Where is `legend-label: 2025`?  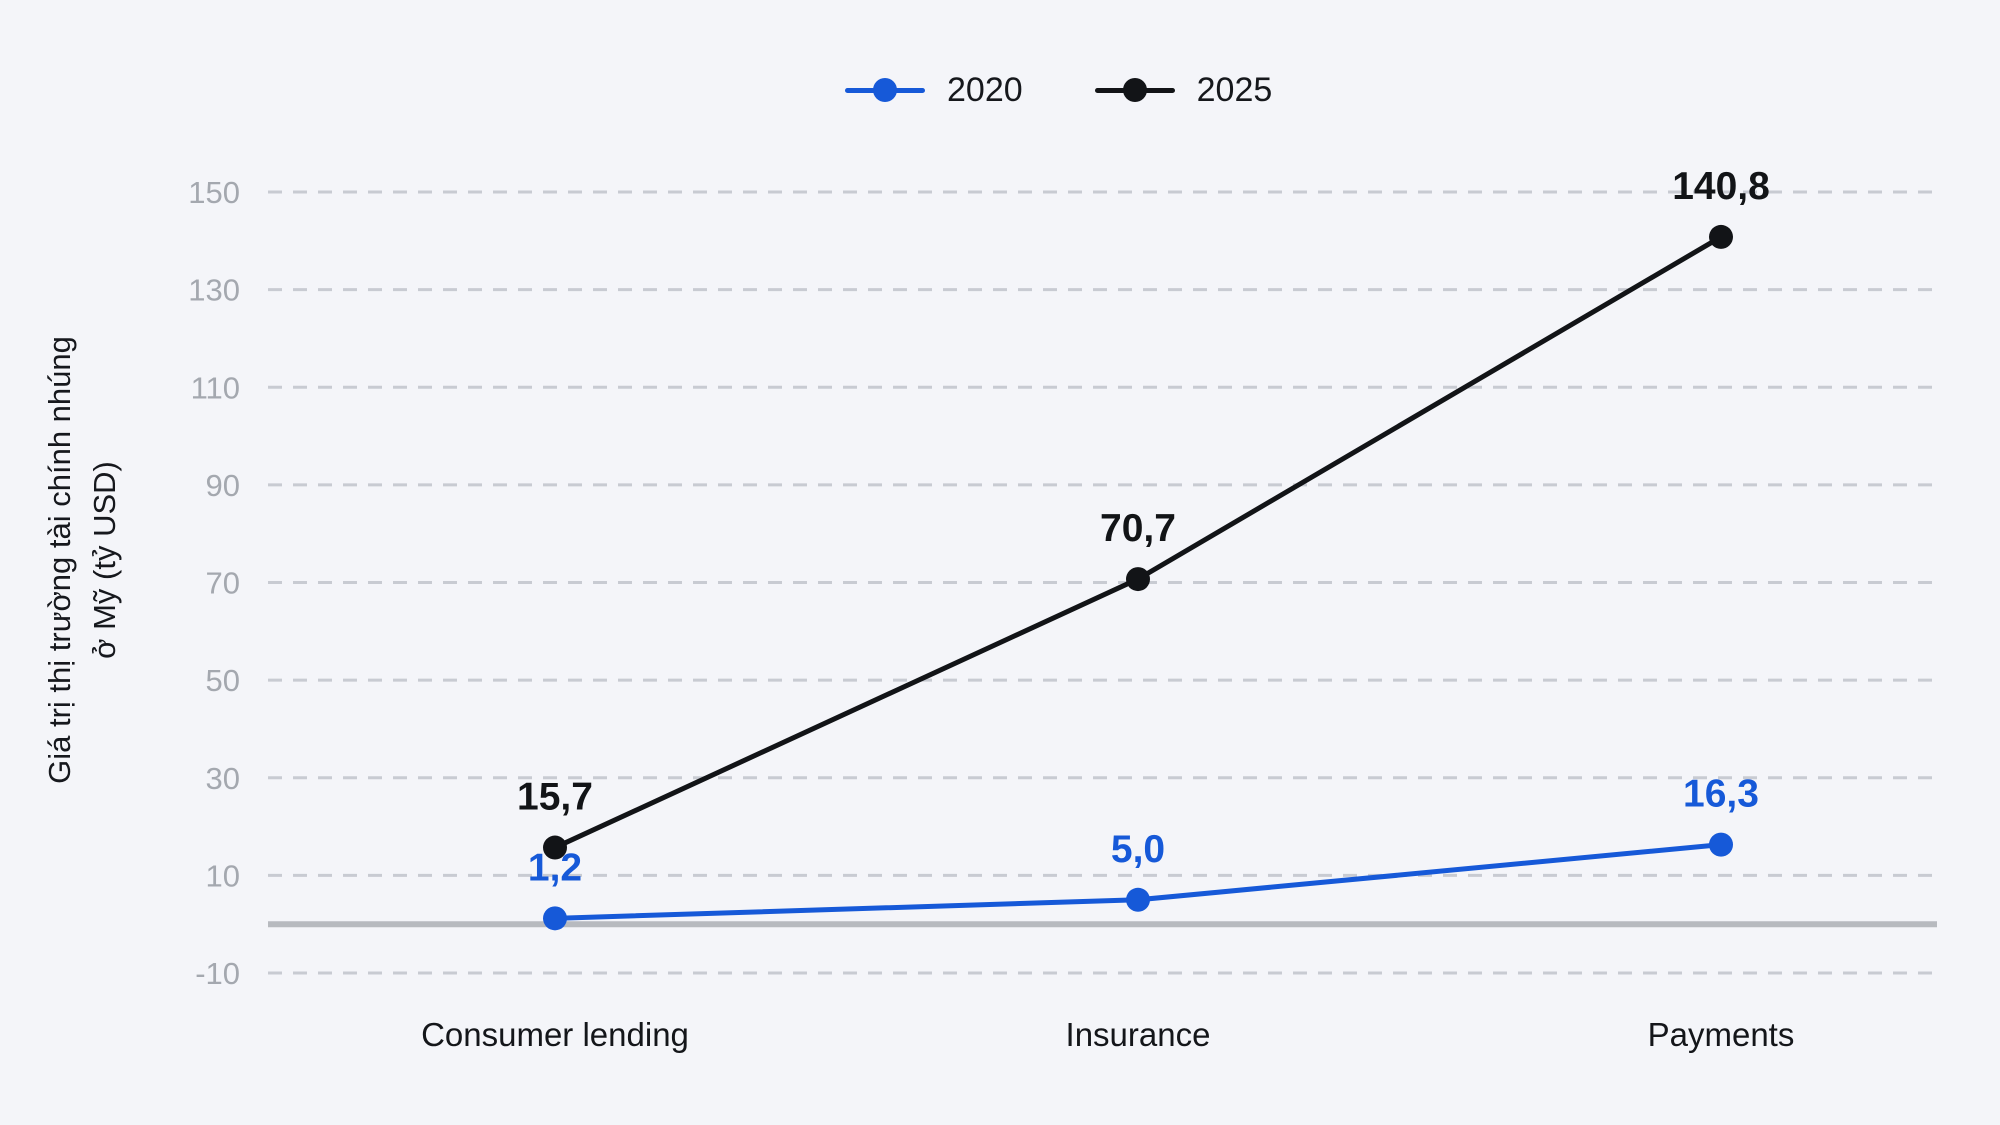 legend-label: 2025 is located at coordinates (1234, 90).